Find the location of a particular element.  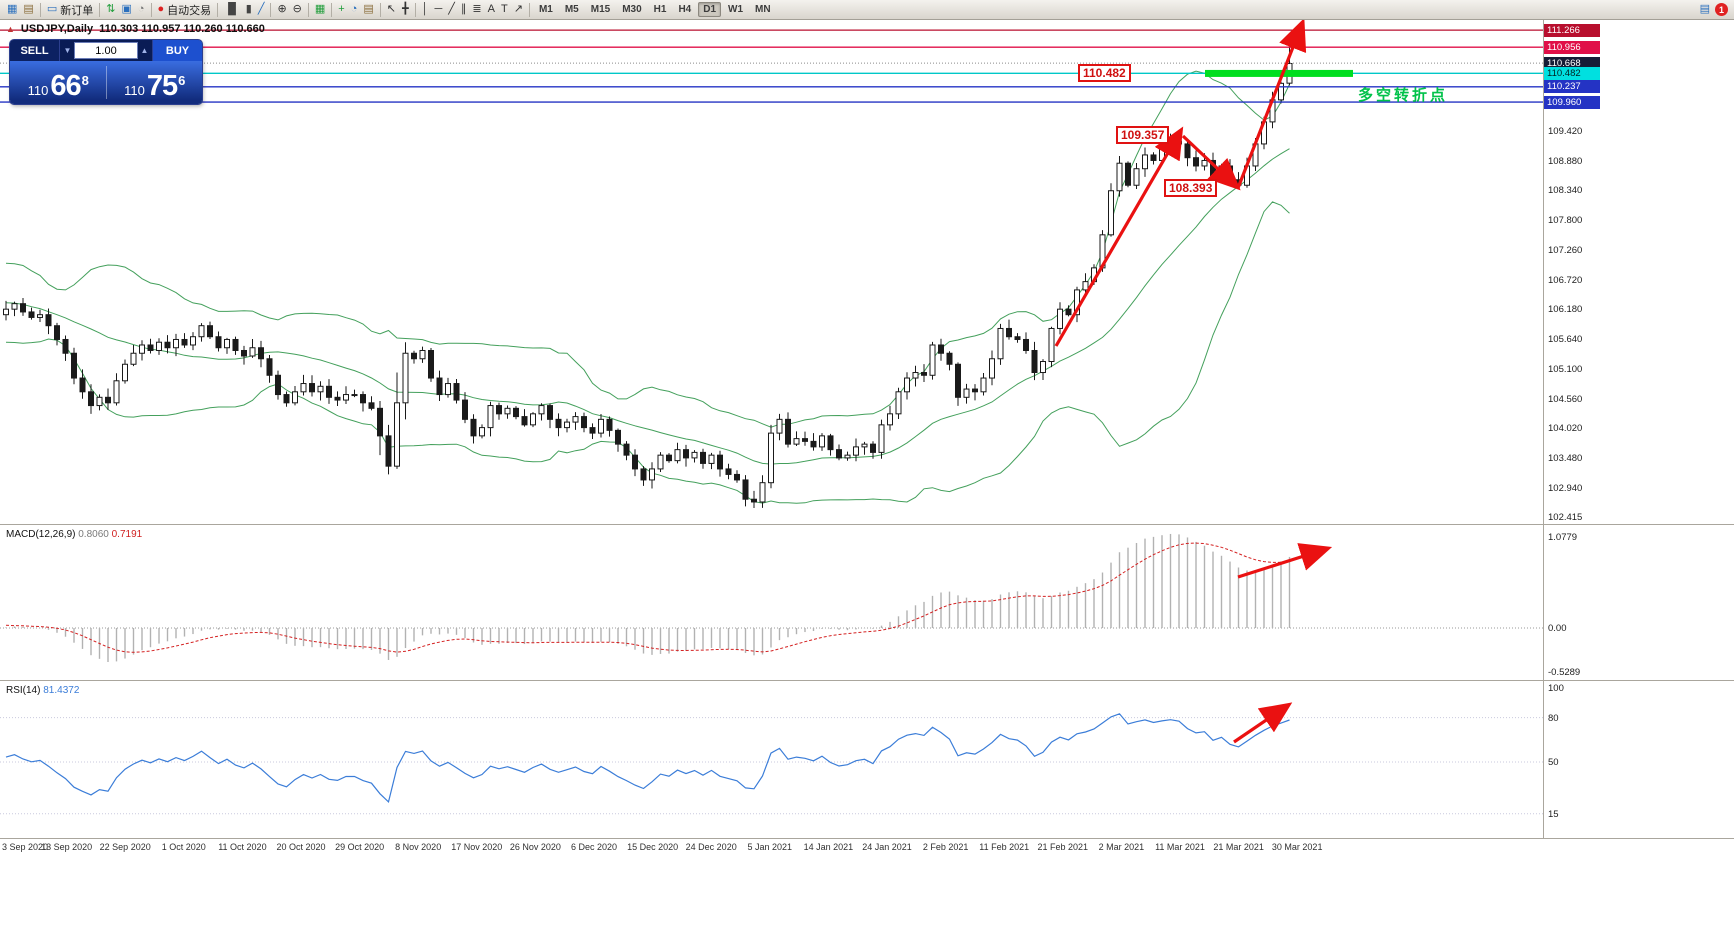

volume-control: ▼ ▲ is located at coordinates (106, 50).